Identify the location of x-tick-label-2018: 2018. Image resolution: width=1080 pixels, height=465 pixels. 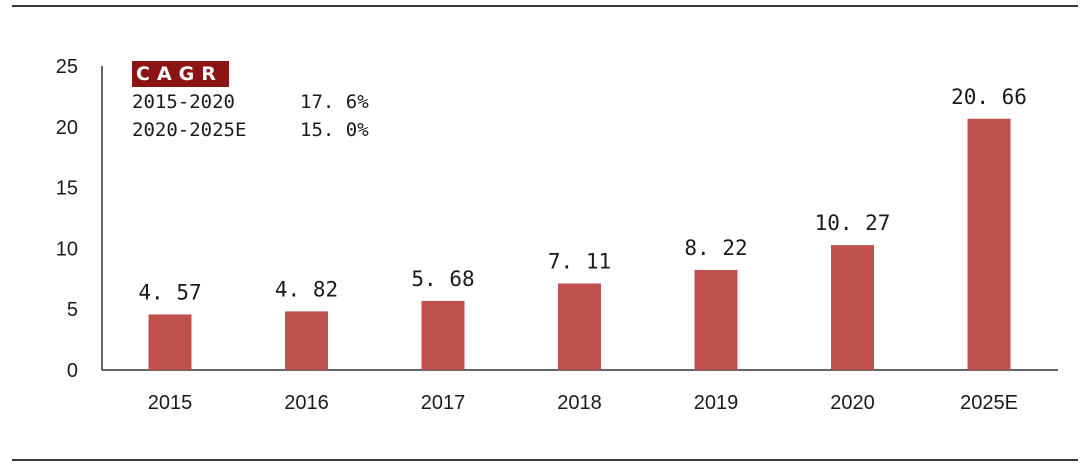
(579, 403).